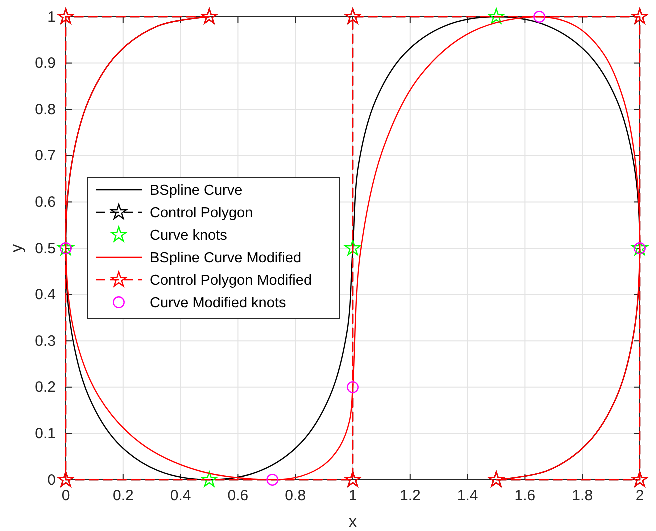 The image size is (656, 531). I want to click on x-tick-label: 1.8, so click(583, 496).